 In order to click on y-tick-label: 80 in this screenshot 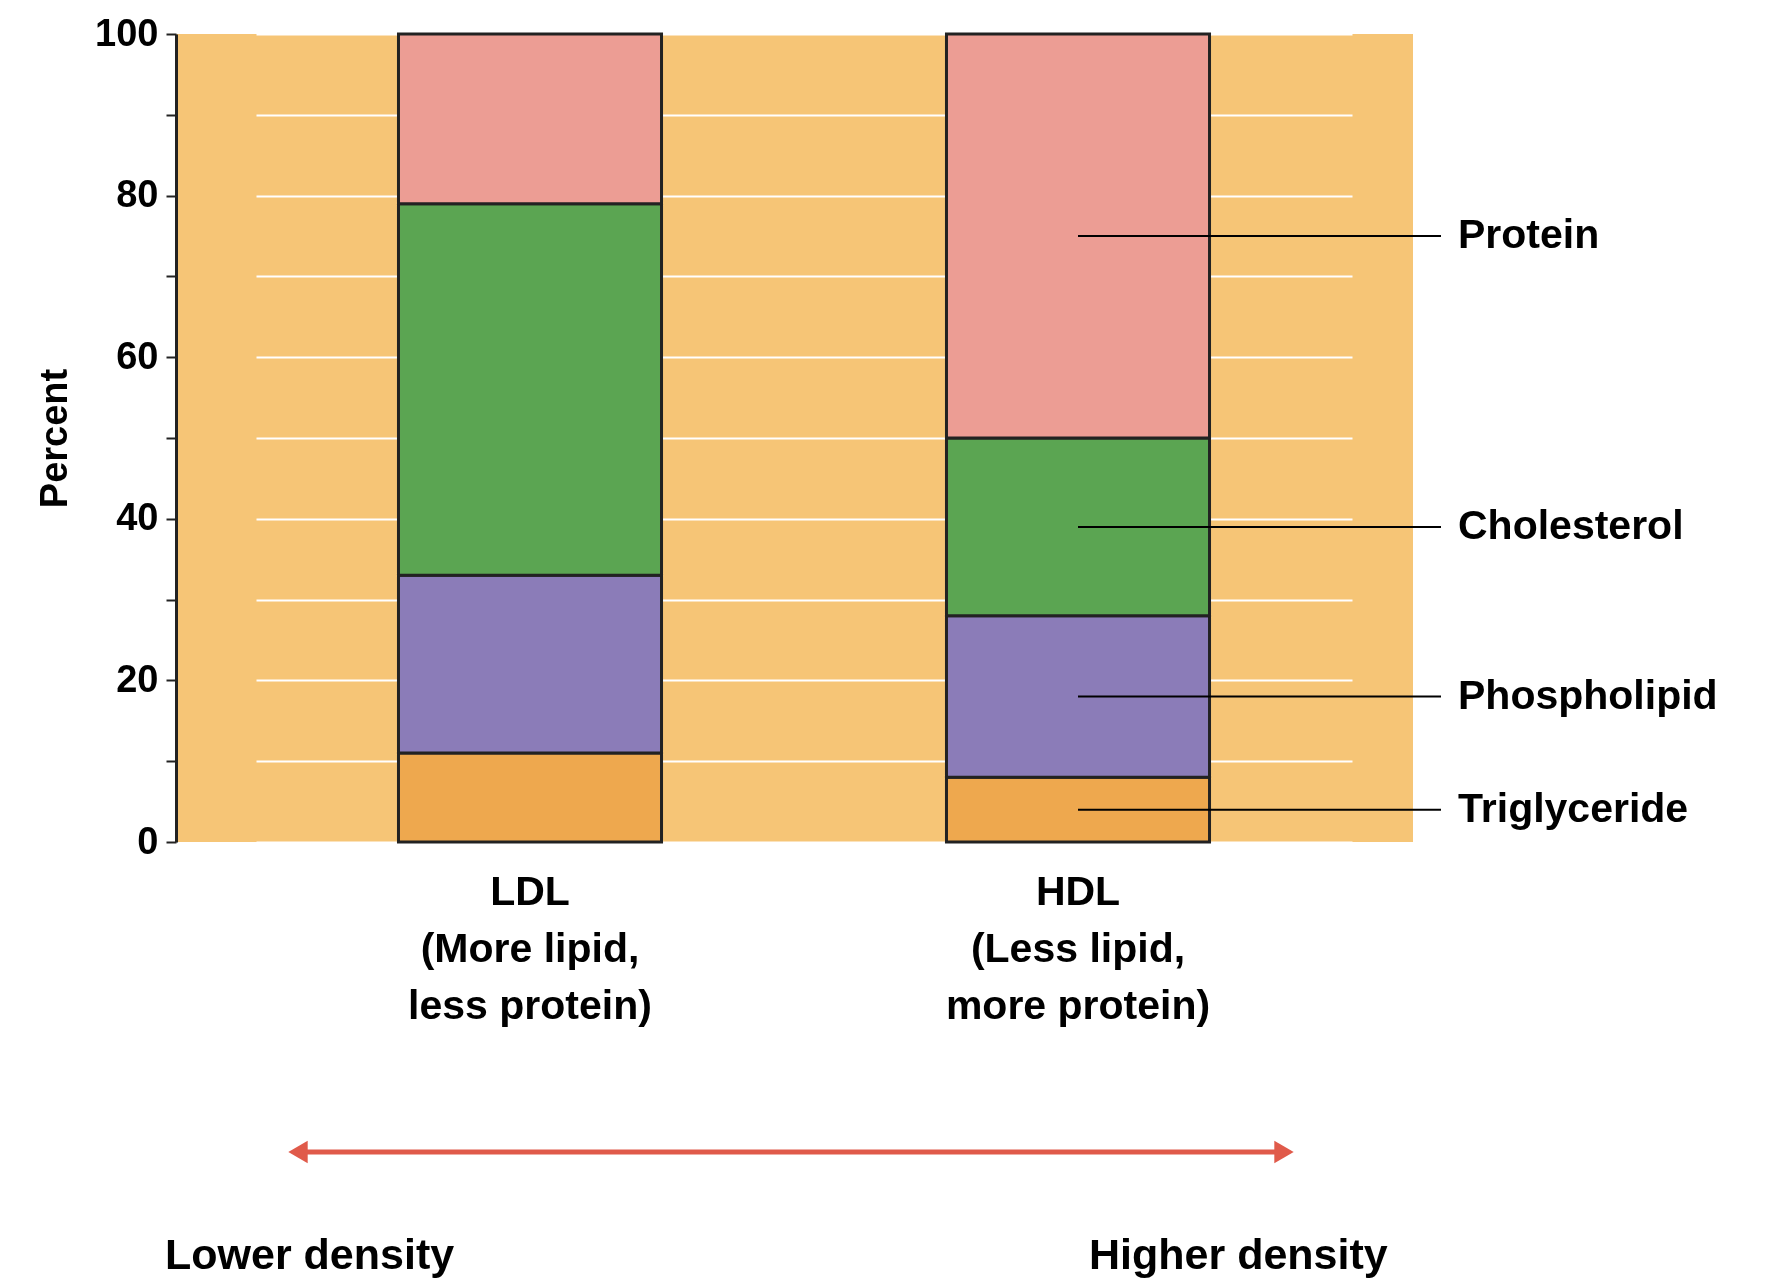, I will do `click(137, 194)`.